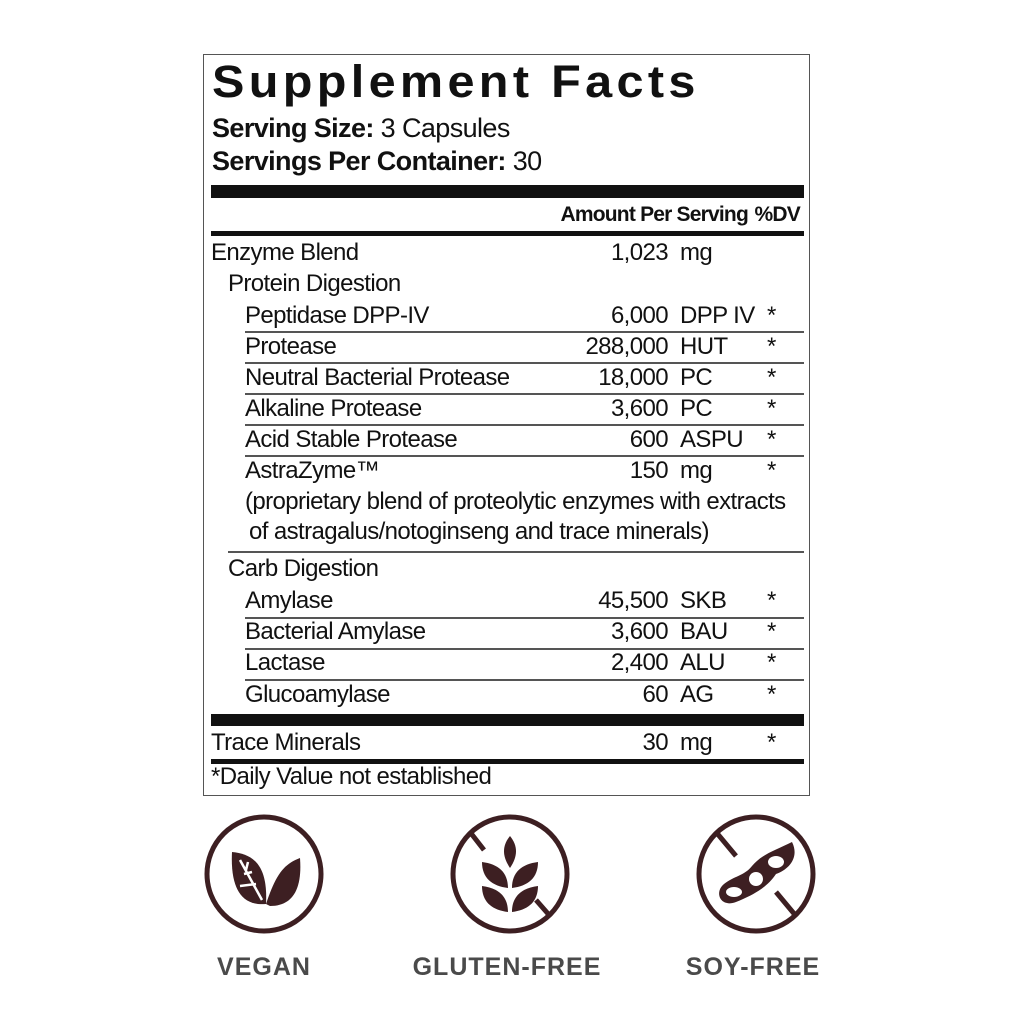  I want to click on servings-per-container: Servings Per Container: 30, so click(377, 161).